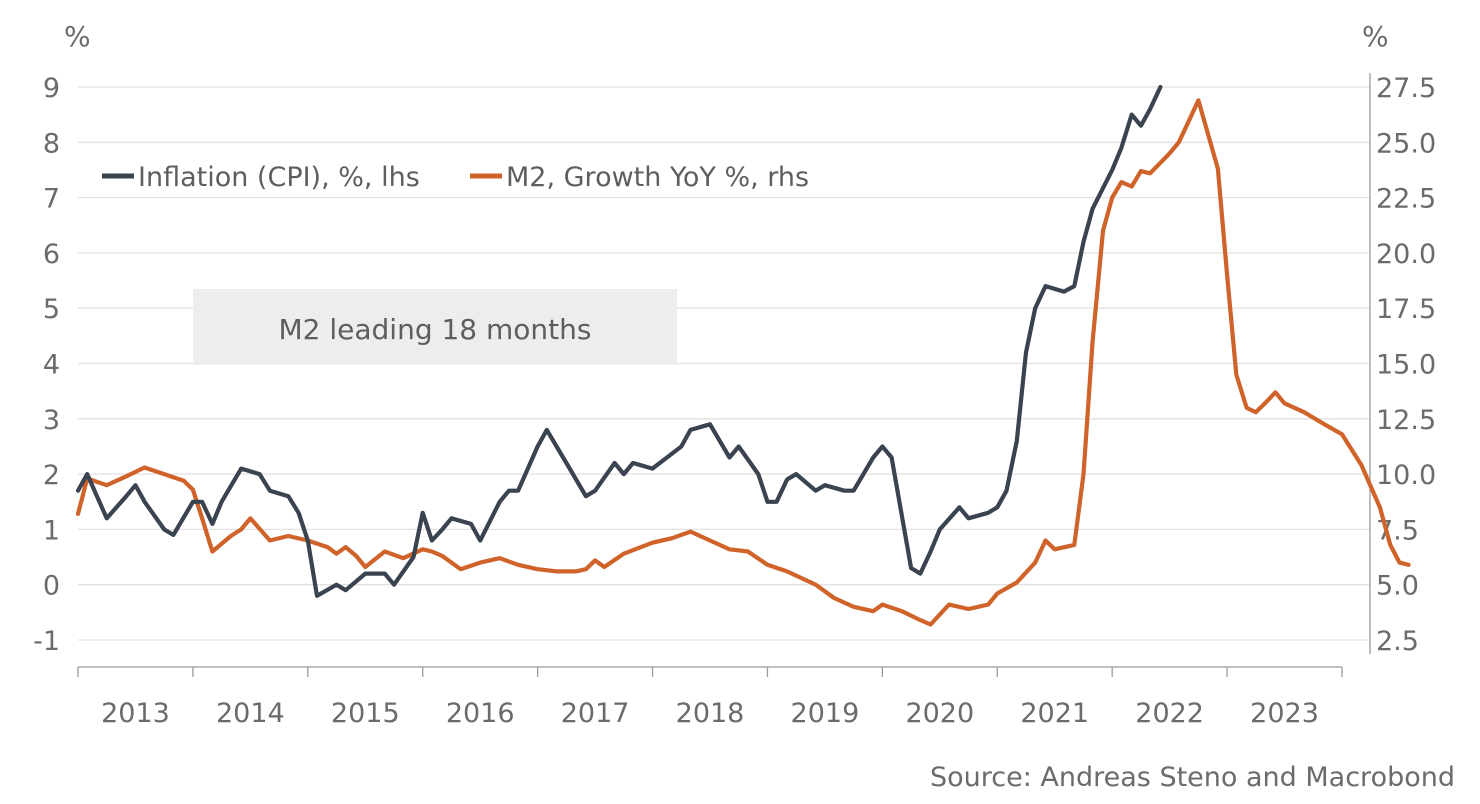 This screenshot has width=1480, height=804. What do you see at coordinates (51, 475) in the screenshot?
I see `left-tick-label: 2` at bounding box center [51, 475].